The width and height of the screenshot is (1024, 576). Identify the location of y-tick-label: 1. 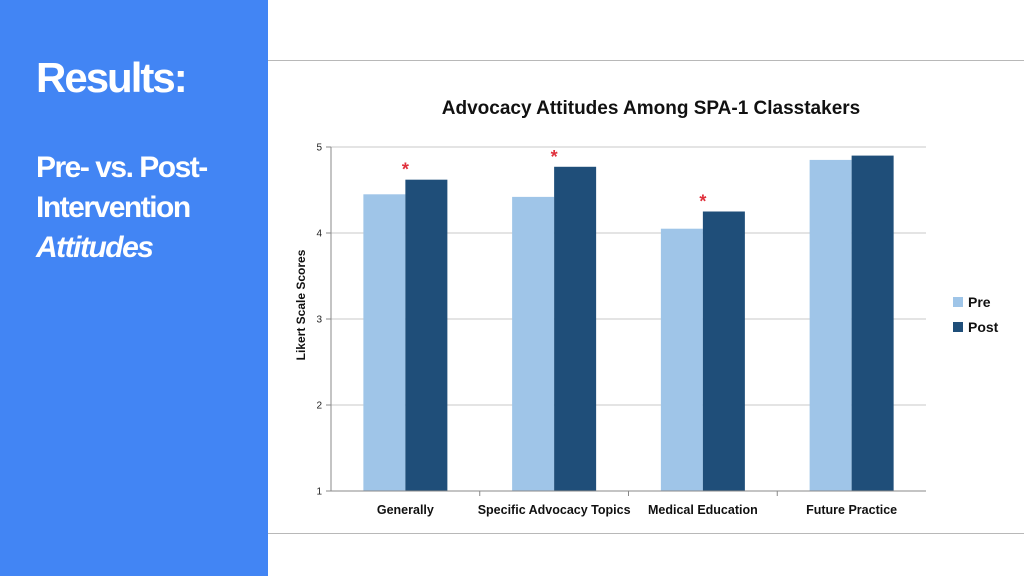
(319, 492).